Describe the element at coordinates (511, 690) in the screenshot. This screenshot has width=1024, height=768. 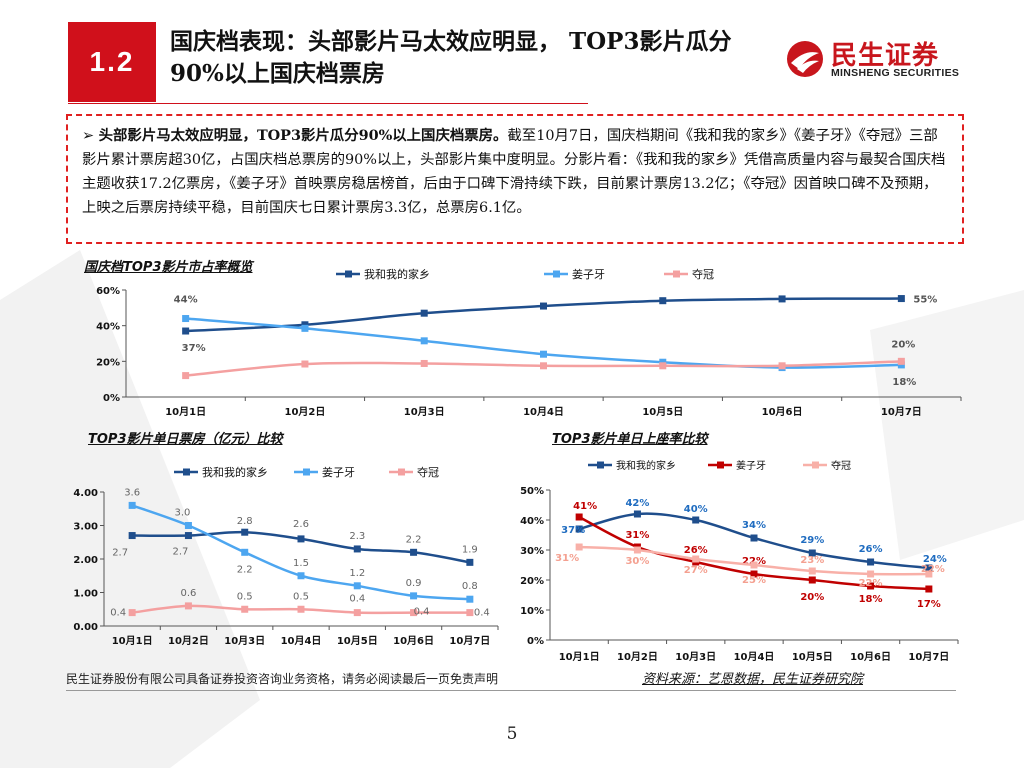
I see `footer-divider` at that location.